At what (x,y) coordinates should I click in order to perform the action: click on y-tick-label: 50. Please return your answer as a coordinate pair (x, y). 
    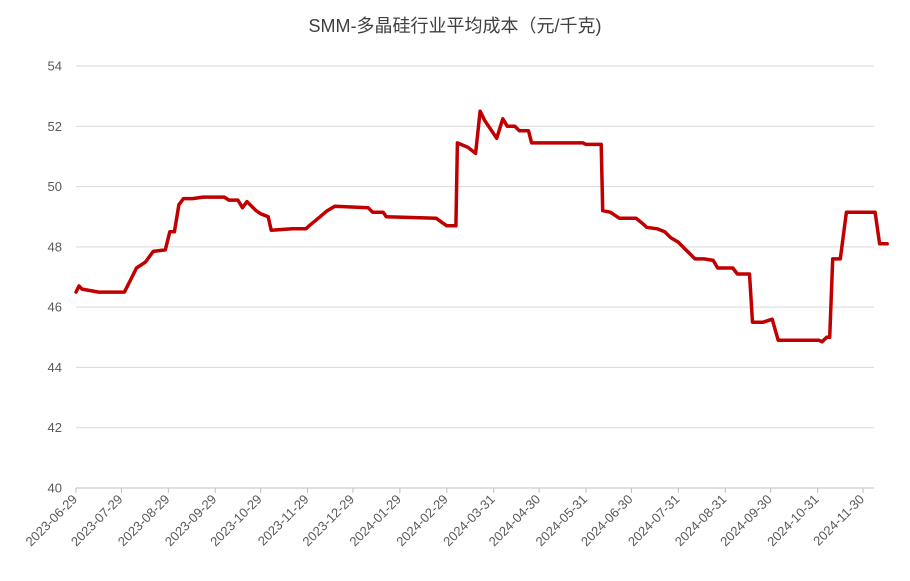
    Looking at the image, I should click on (55, 186).